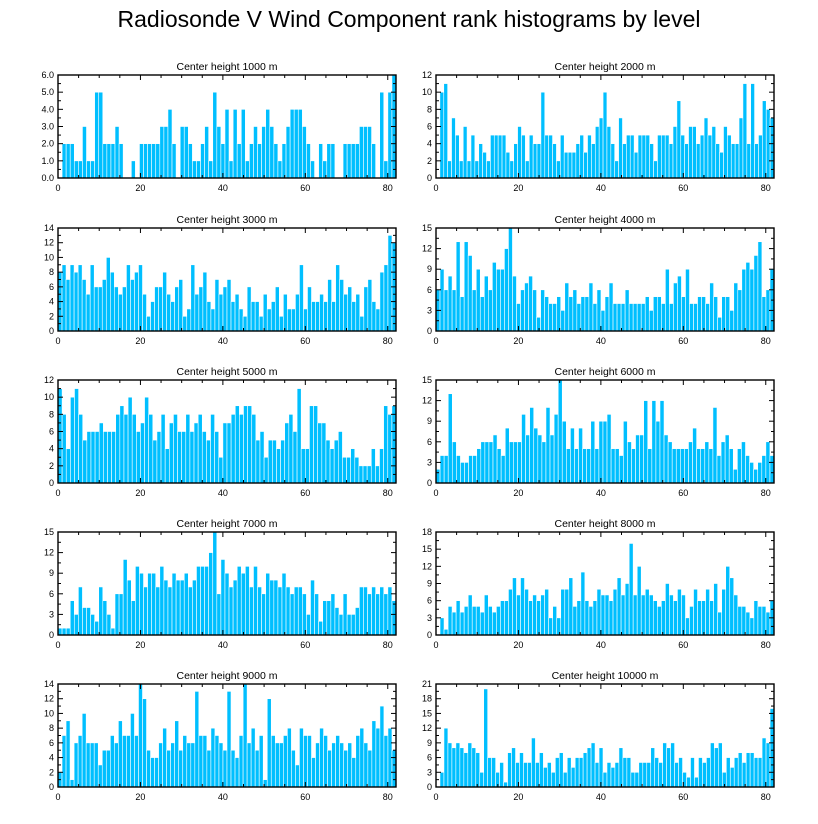 This screenshot has width=818, height=824. I want to click on y-tick-label: 12, so click(49, 699).